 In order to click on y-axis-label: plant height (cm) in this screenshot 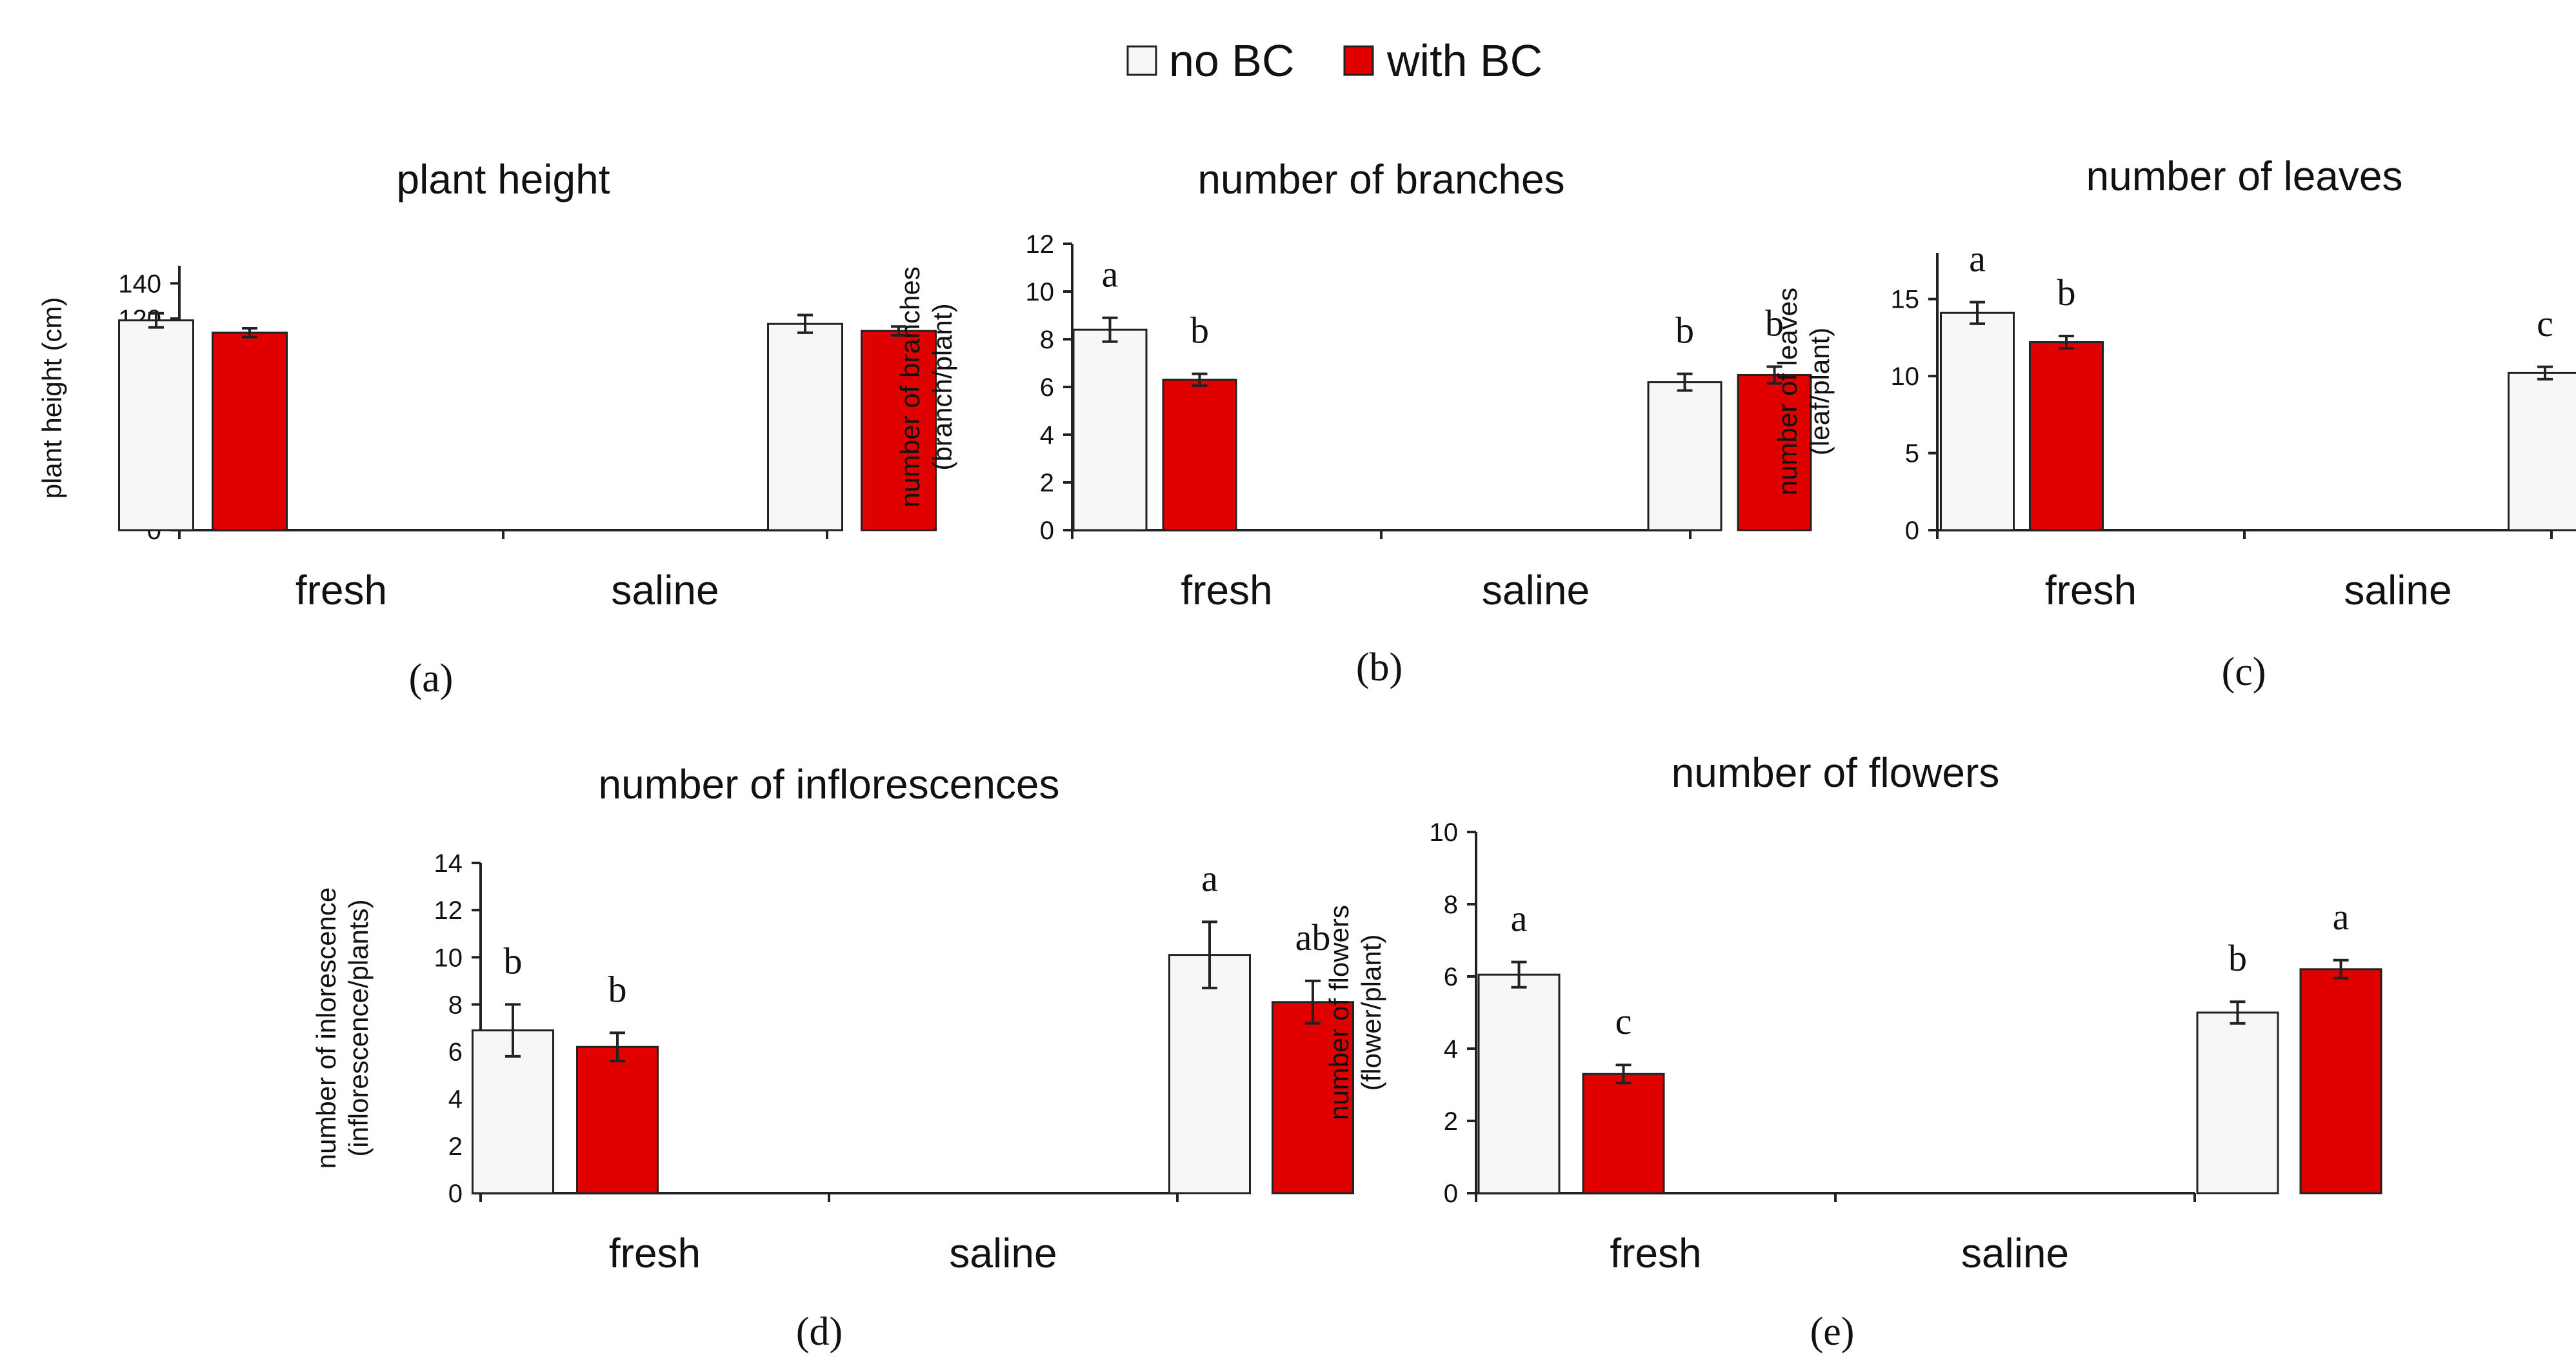, I will do `click(52, 398)`.